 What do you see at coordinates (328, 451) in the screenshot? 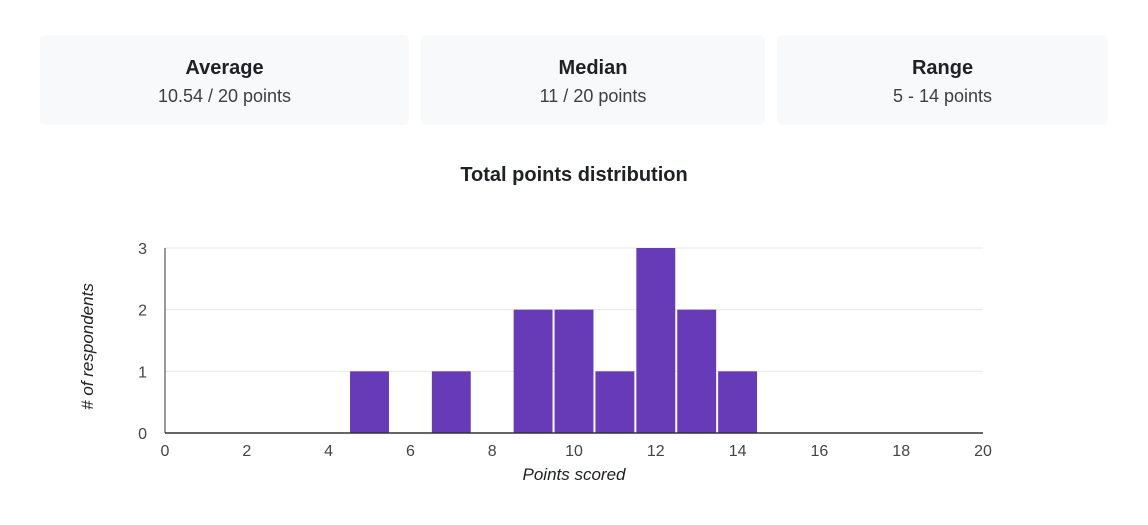
I see `x-tick-label: 4` at bounding box center [328, 451].